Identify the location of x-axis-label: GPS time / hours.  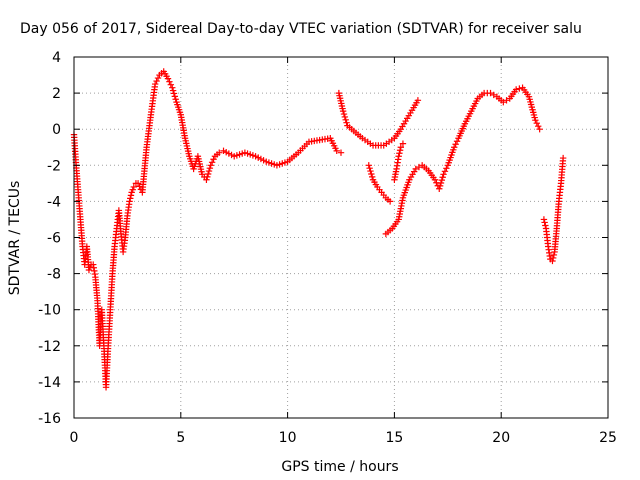
(339, 467).